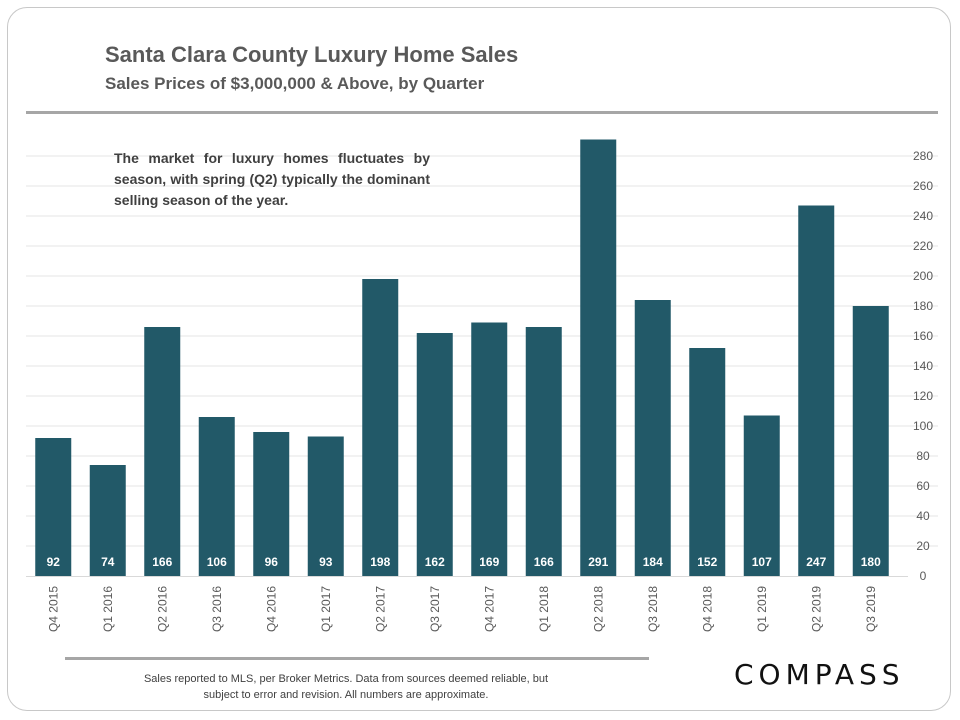  I want to click on bar-value-label: 184, so click(653, 562).